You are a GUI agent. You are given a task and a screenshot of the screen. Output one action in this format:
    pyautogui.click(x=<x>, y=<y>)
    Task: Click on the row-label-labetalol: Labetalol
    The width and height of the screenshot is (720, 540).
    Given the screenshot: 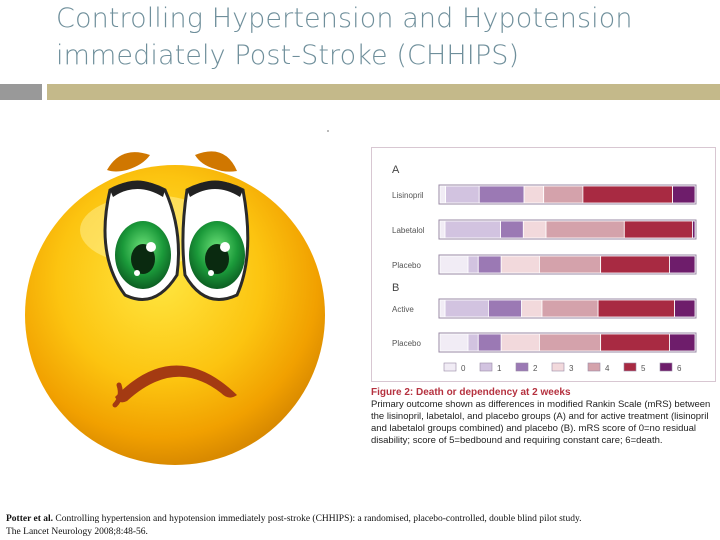 What is the action you would take?
    pyautogui.click(x=408, y=230)
    